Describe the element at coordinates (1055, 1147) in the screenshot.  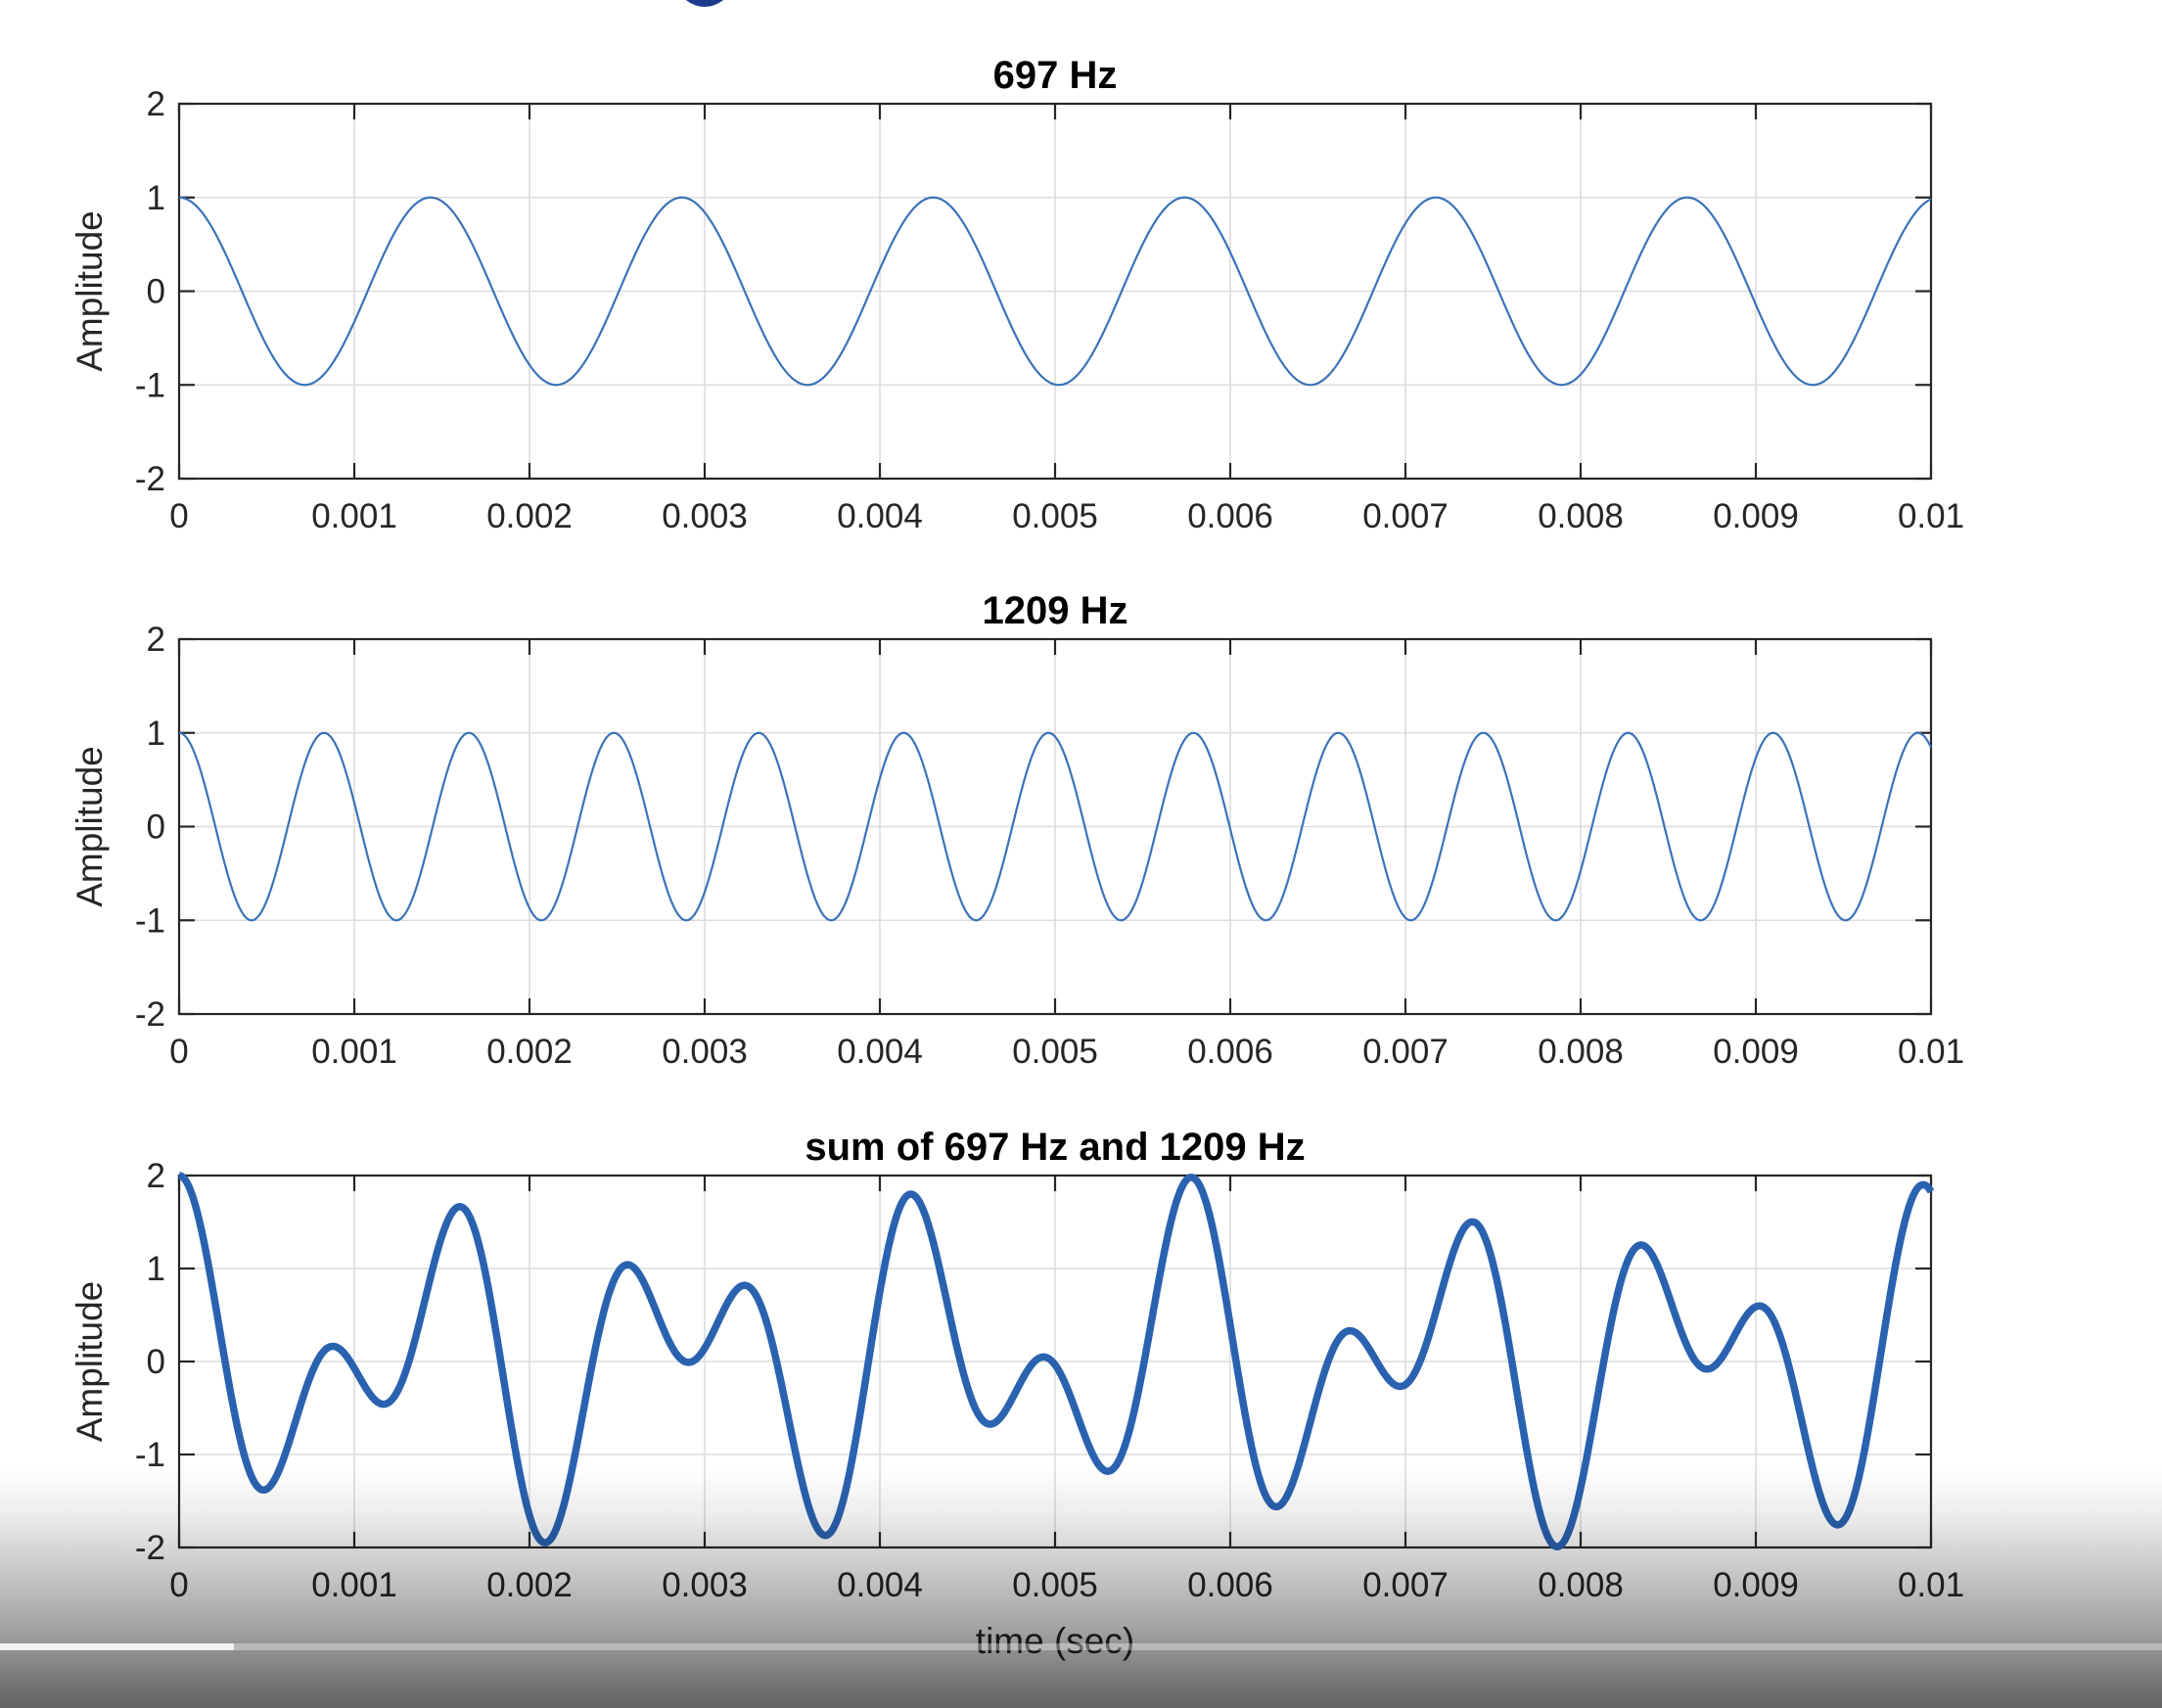
I see `chart-title: sum of 697 Hz and 1209 Hz` at that location.